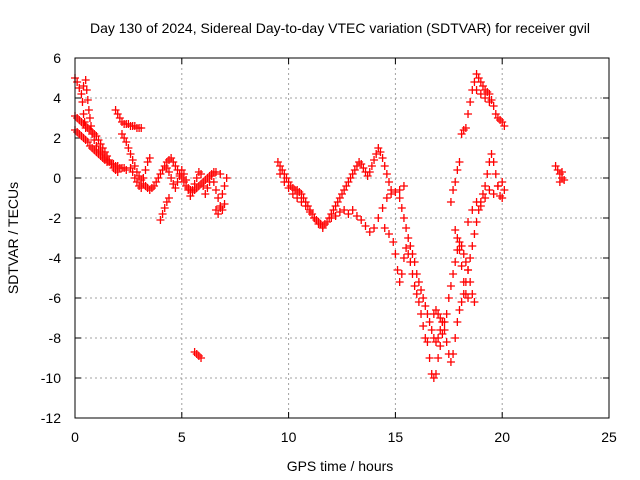 The height and width of the screenshot is (480, 640). Describe the element at coordinates (57, 178) in the screenshot. I see `y-tick-label: 0` at that location.